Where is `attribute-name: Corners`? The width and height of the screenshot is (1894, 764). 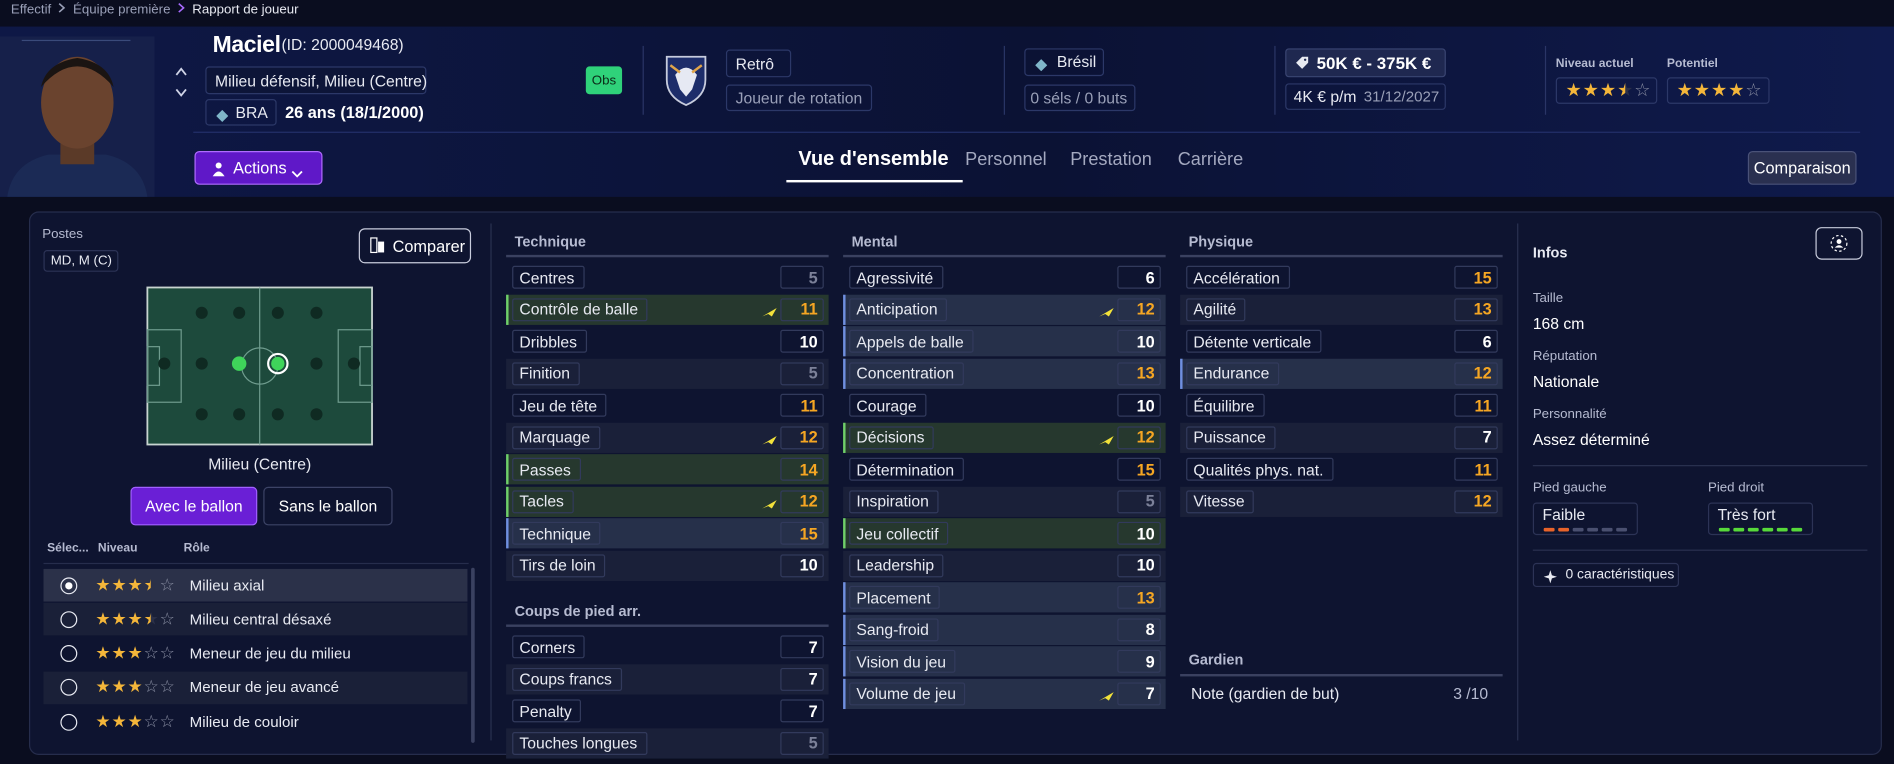
attribute-name: Corners is located at coordinates (547, 646).